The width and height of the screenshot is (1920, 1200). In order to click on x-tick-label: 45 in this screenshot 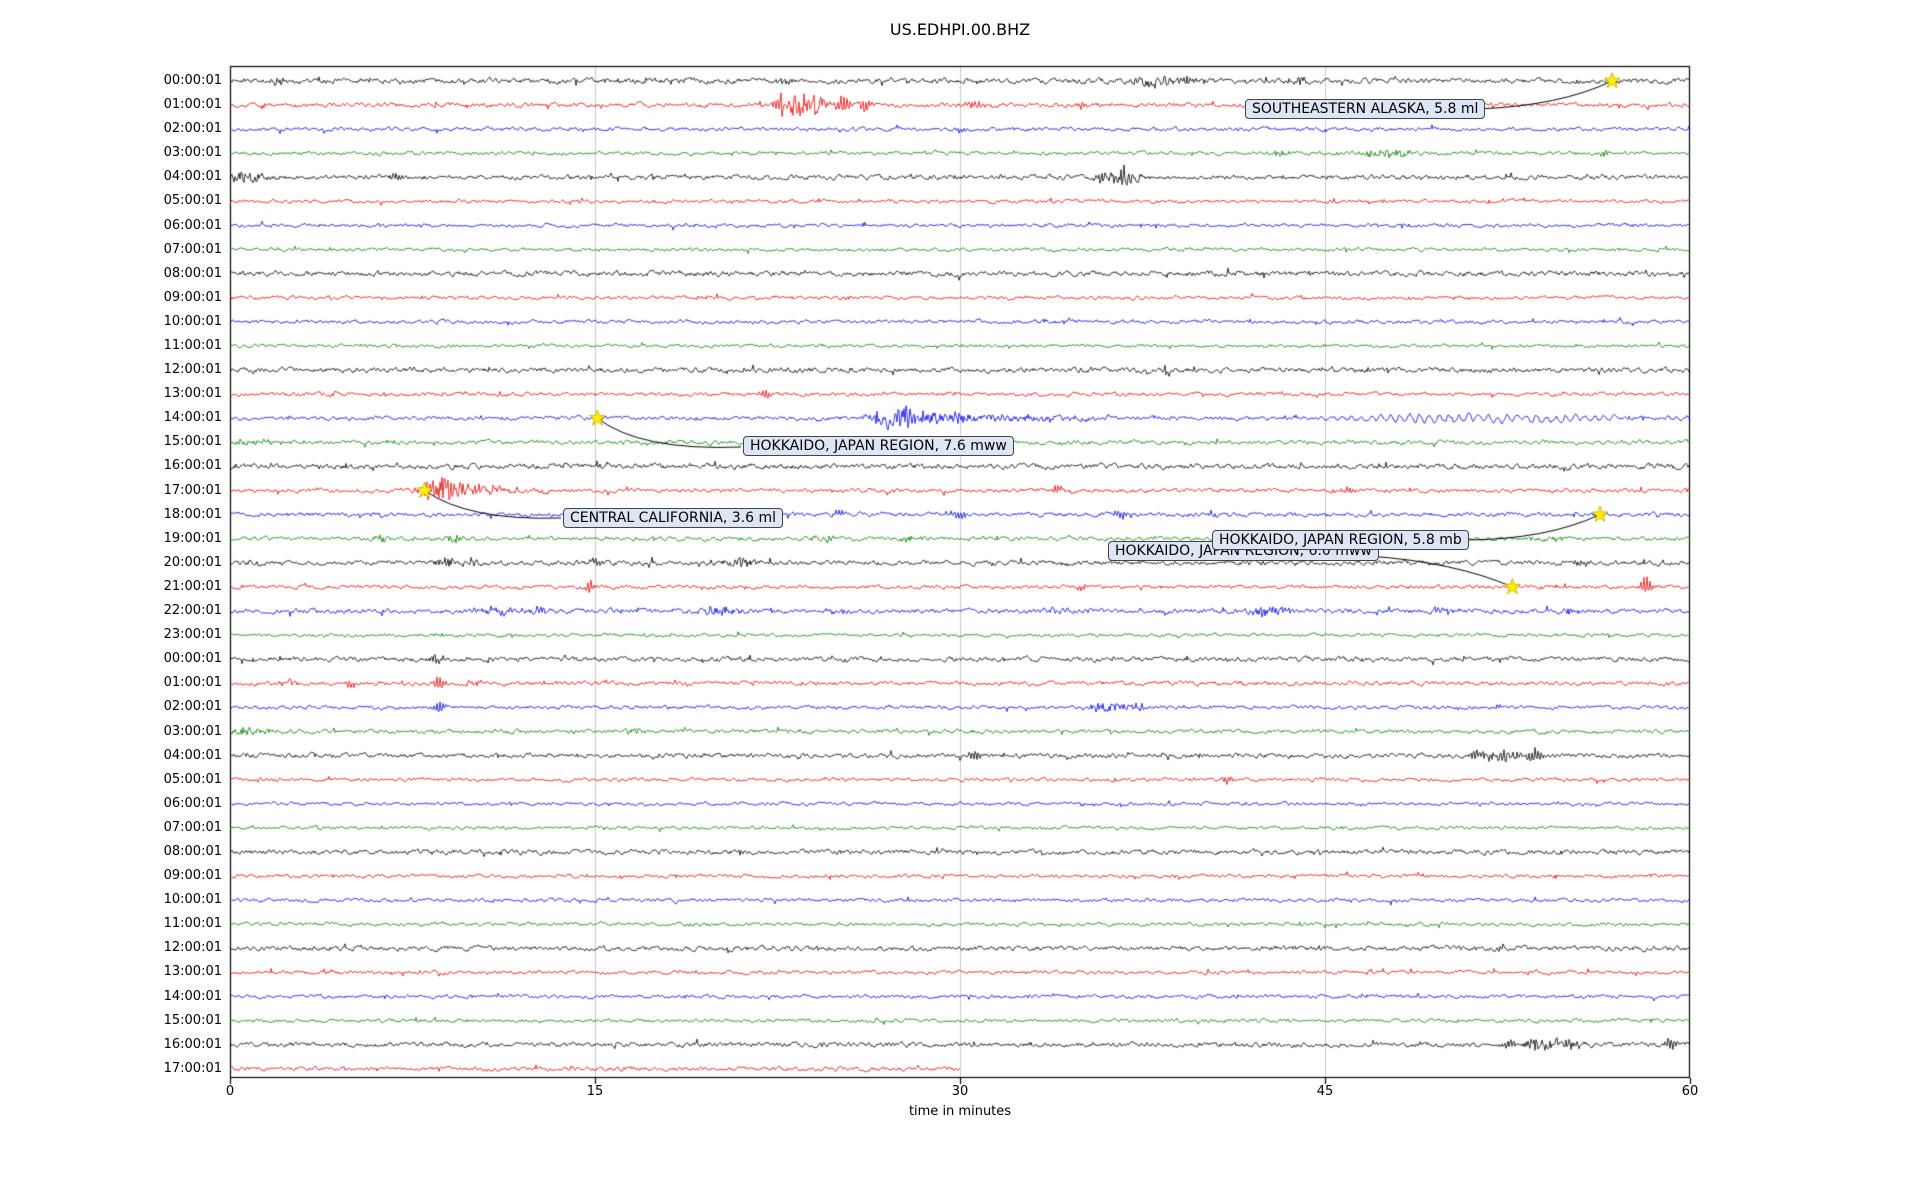, I will do `click(1325, 1091)`.